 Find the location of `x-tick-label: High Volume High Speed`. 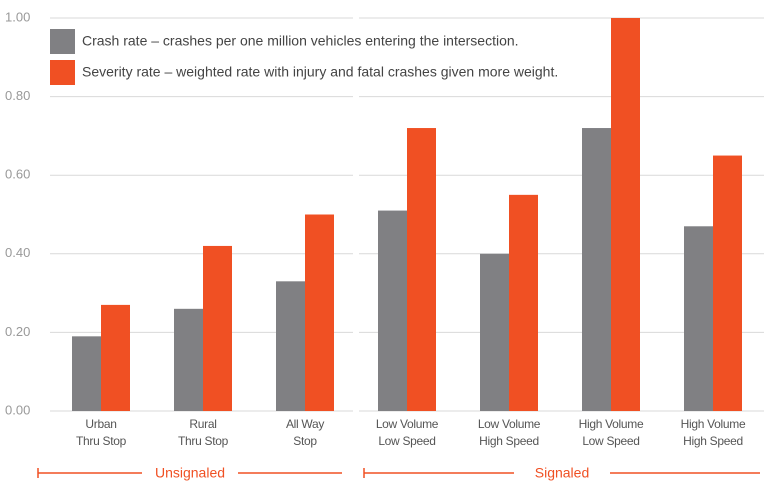

x-tick-label: High Volume High Speed is located at coordinates (713, 432).